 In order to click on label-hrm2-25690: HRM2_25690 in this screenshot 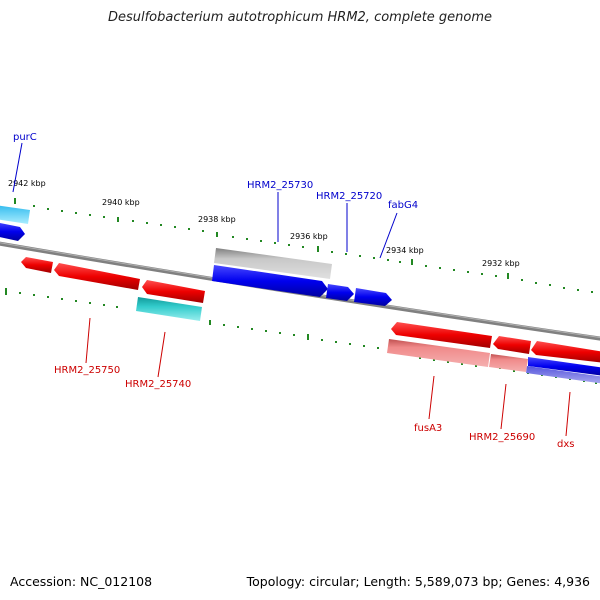, I will do `click(502, 437)`.